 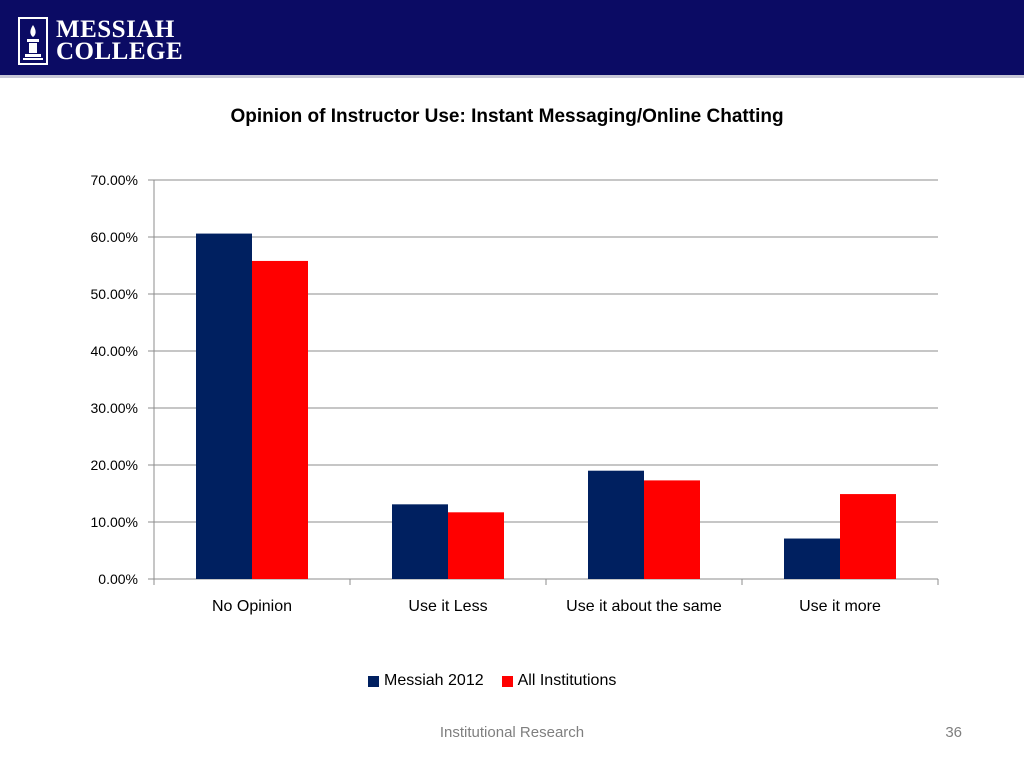 I want to click on y-tick-label: 70.00%, so click(x=114, y=180).